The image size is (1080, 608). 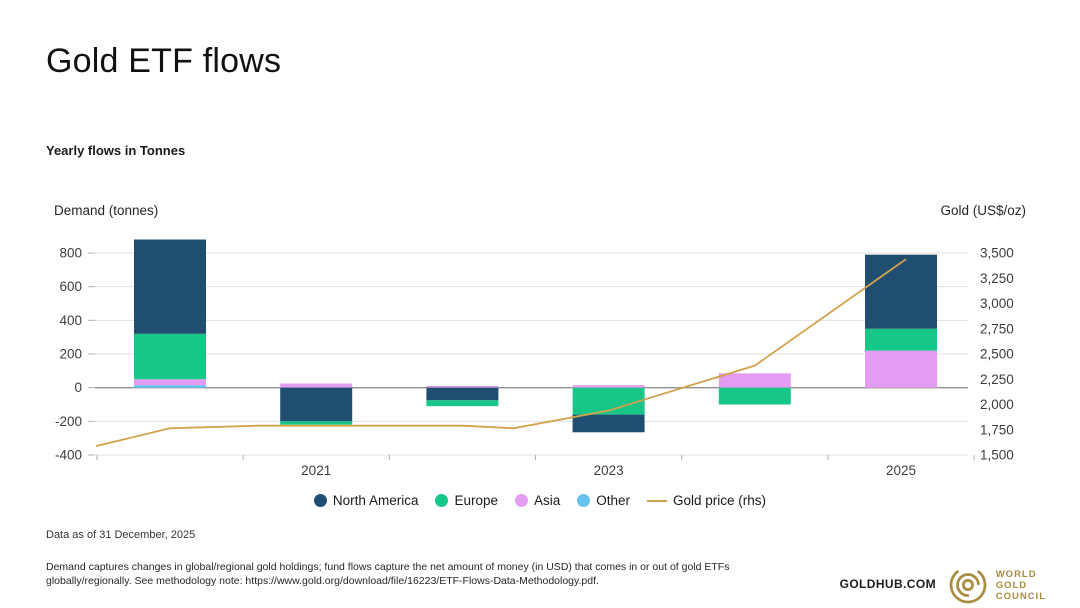 I want to click on bar-segment-2020-europe, so click(x=170, y=356).